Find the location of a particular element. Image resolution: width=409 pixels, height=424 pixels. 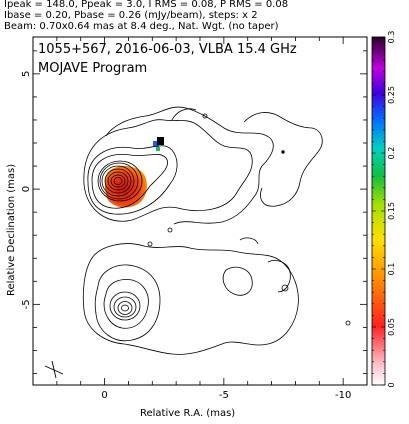

x-tick-label: 0 is located at coordinates (104, 395).